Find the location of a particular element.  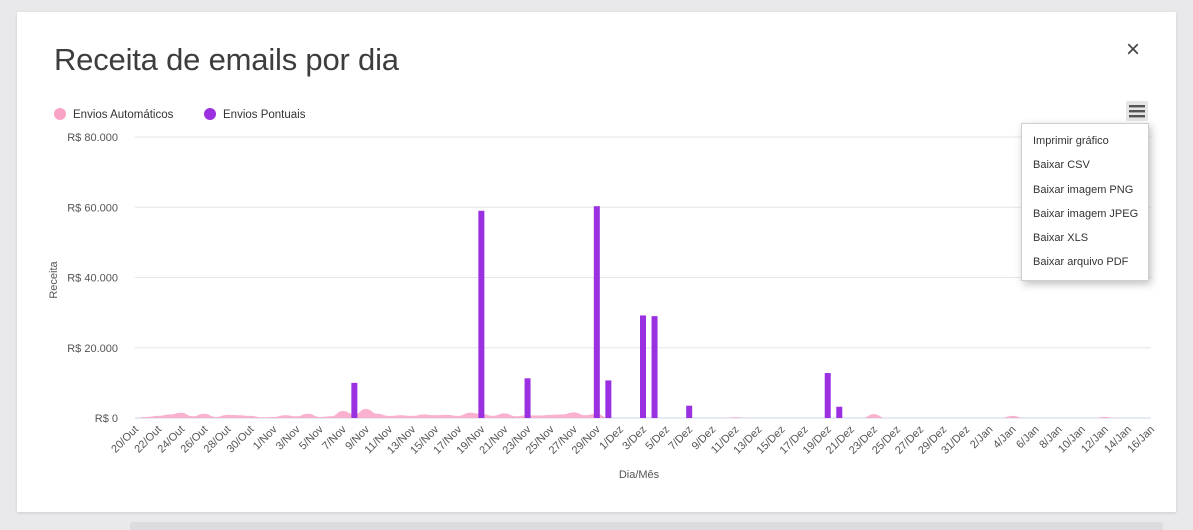

auto-area-series is located at coordinates (643, 413).